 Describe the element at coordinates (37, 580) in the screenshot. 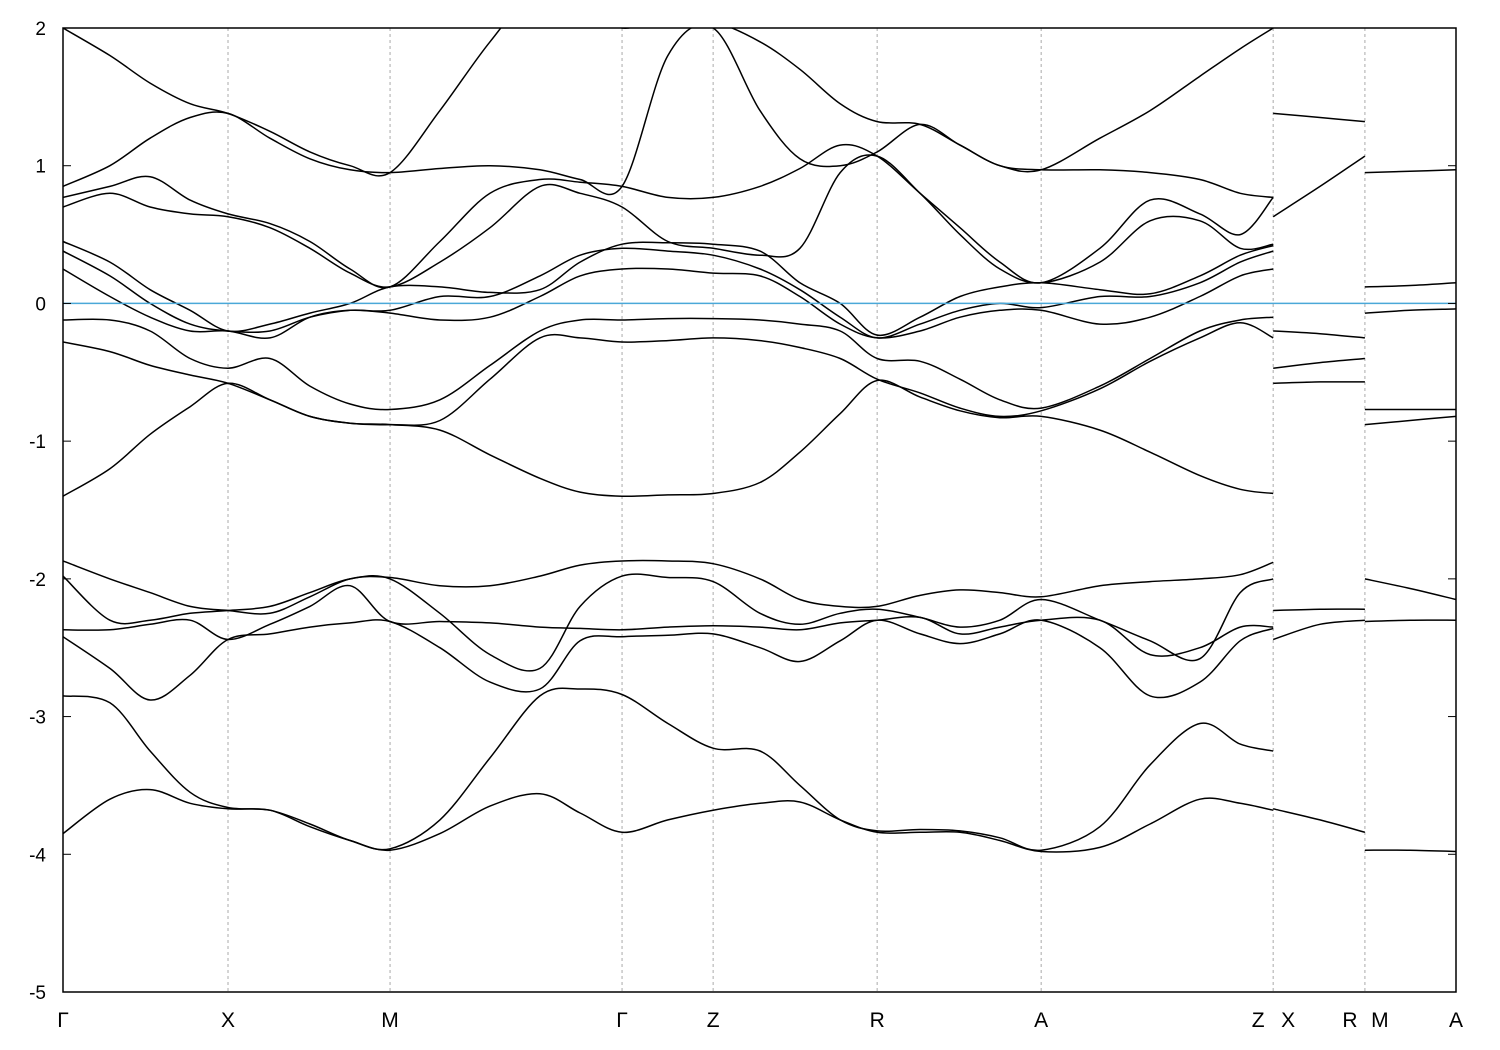

I see `y-tick-label: -2` at that location.